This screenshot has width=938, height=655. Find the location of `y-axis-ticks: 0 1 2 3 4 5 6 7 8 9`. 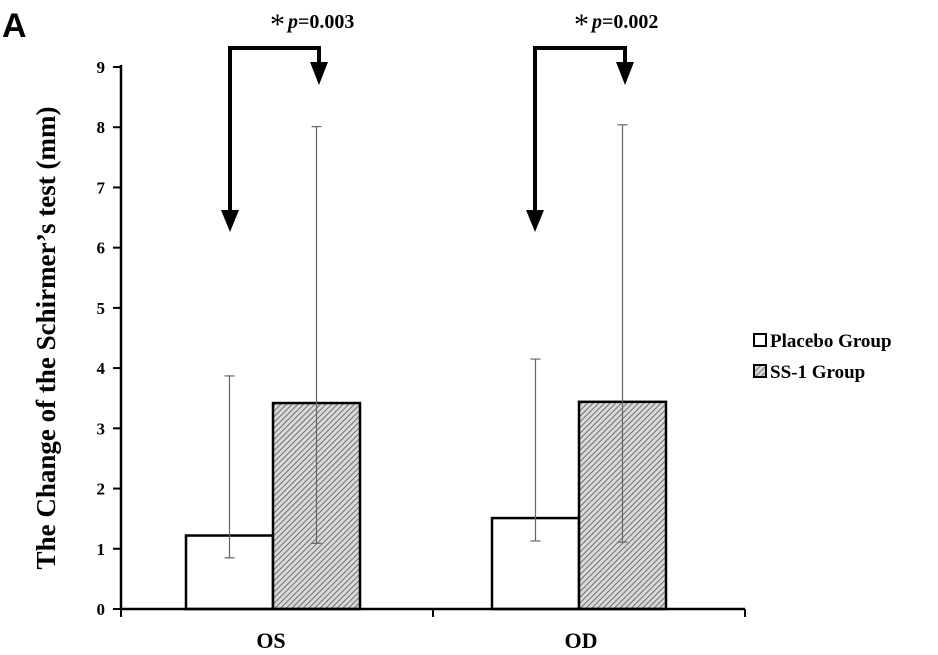

y-axis-ticks: 0 1 2 3 4 5 6 7 8 9 is located at coordinates (109, 338).